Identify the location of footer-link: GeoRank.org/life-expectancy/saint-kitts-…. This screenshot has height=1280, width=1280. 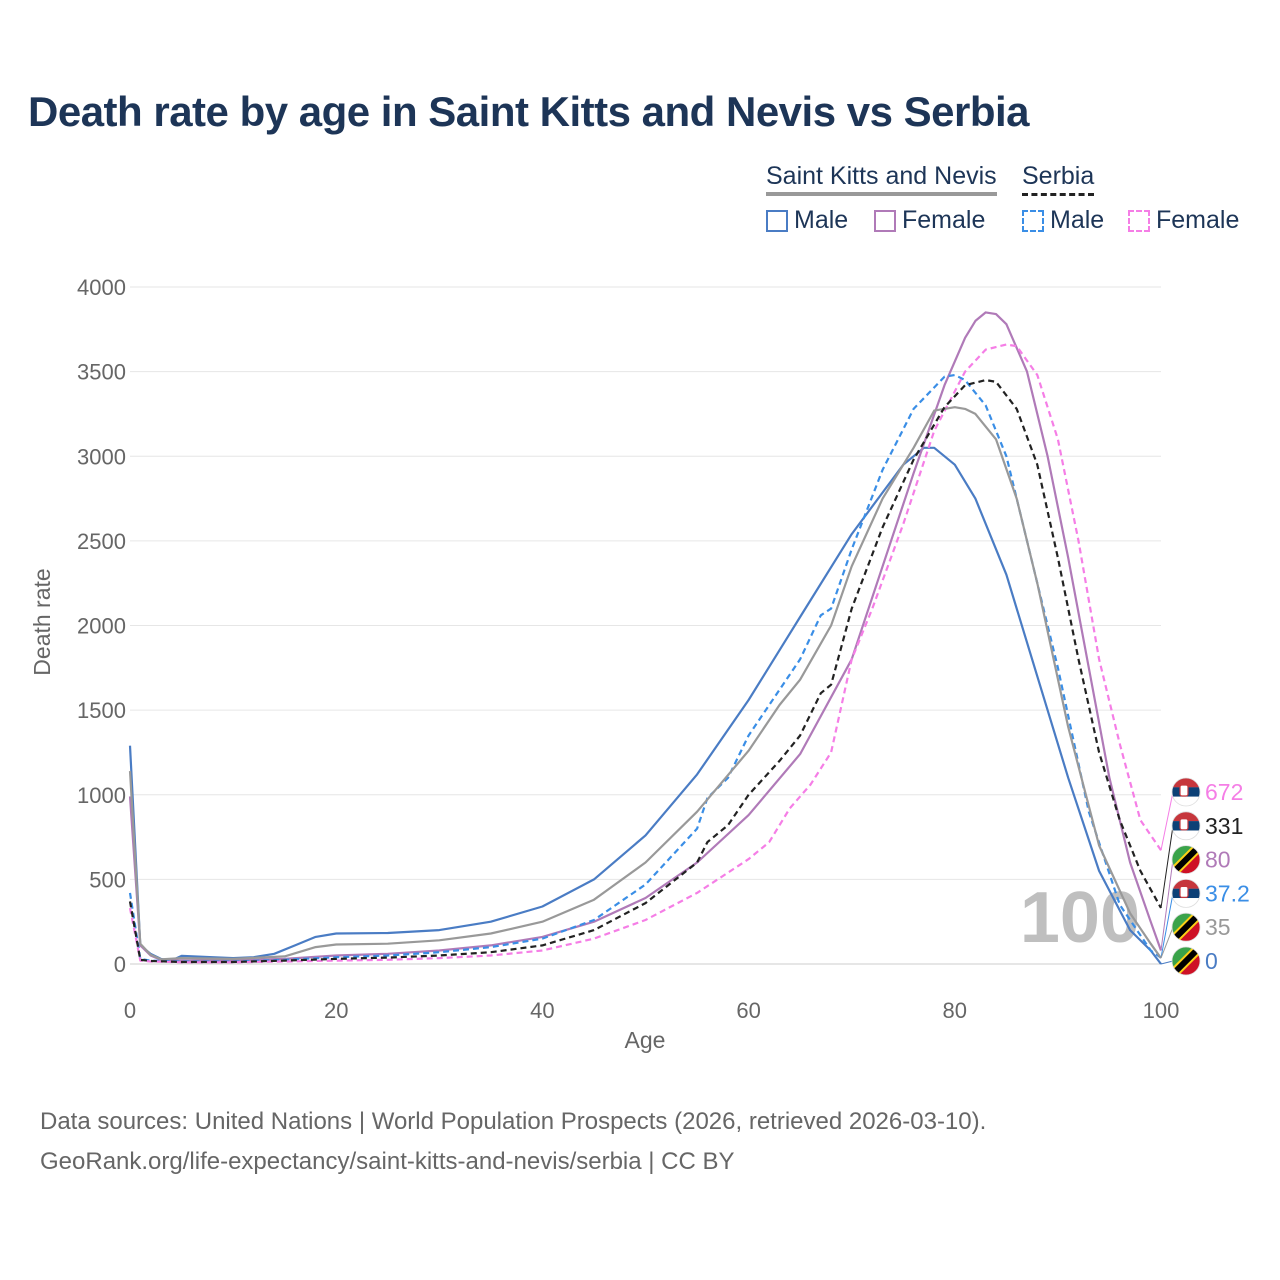
(387, 1161).